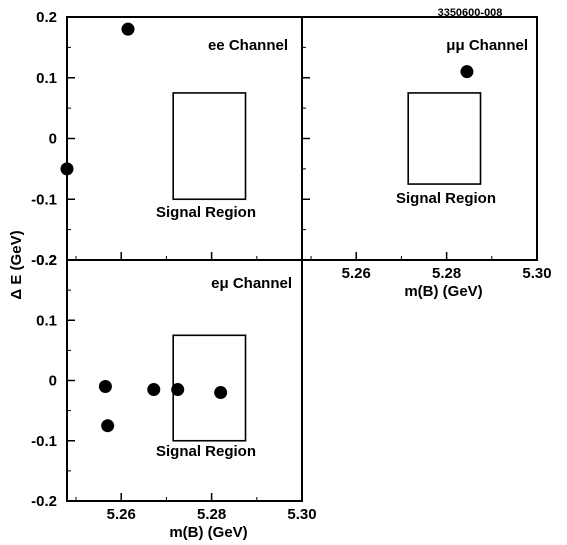 The width and height of the screenshot is (567, 545). What do you see at coordinates (251, 283) in the screenshot?
I see `channel-title: eμ Channel` at bounding box center [251, 283].